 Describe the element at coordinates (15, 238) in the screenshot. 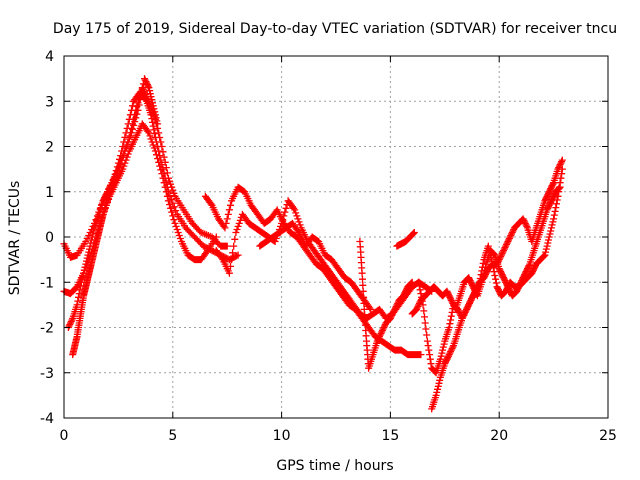

I see `y-axis-label: SDTVAR / TECUs` at that location.